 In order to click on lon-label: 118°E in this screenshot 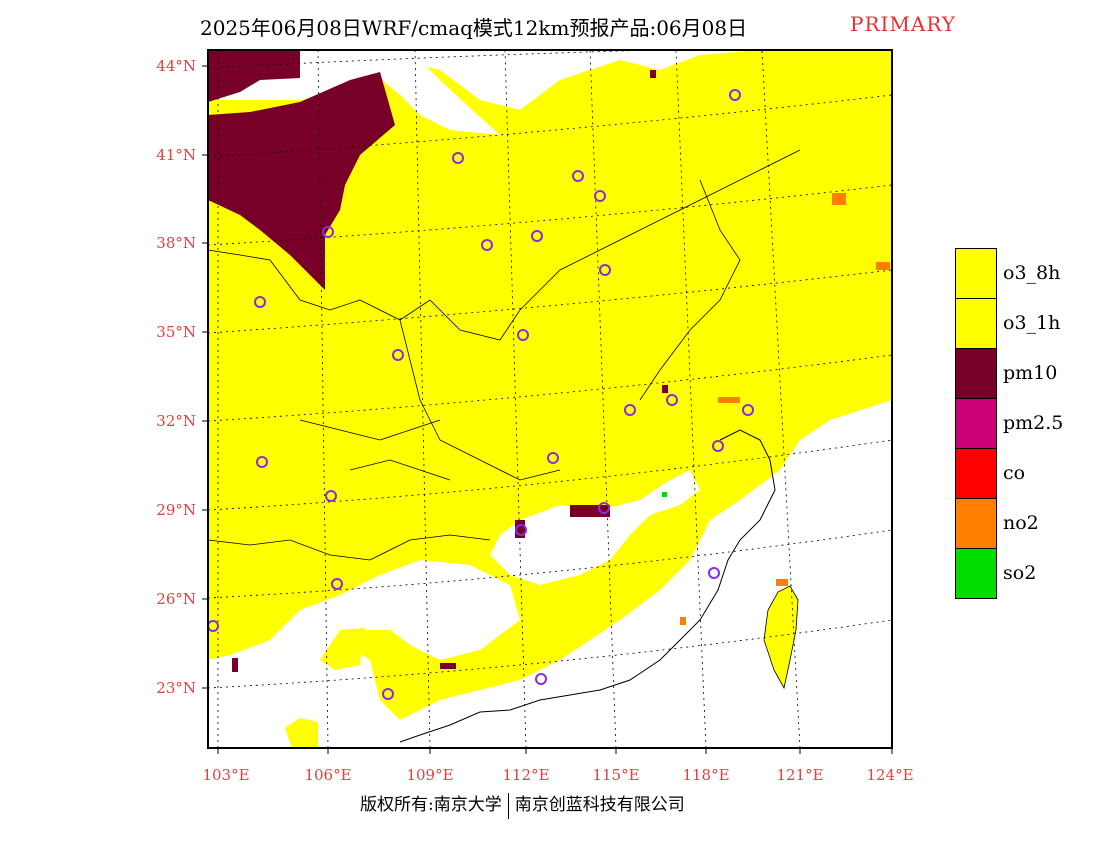, I will do `click(705, 775)`.